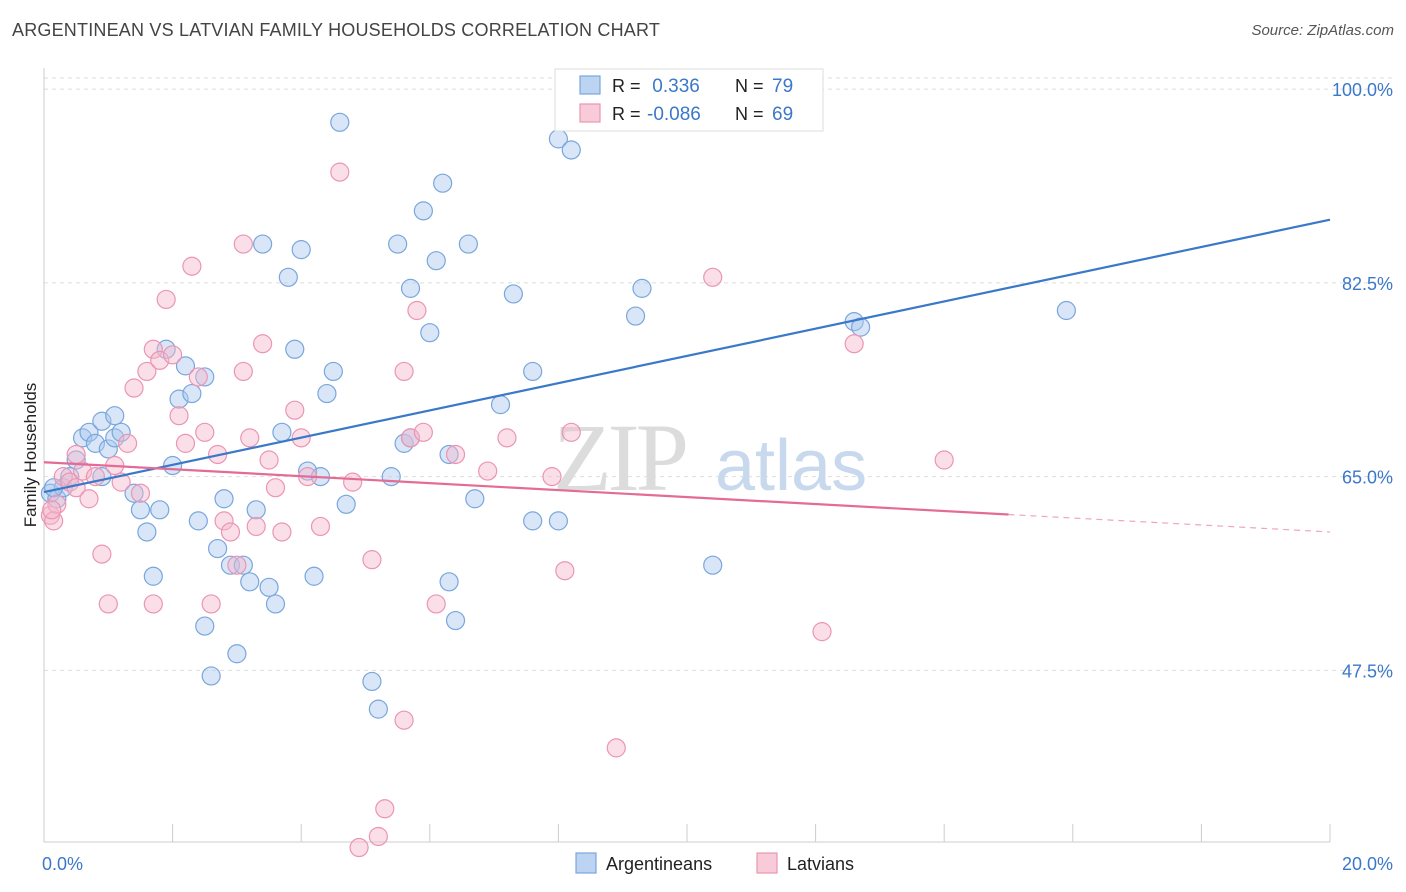 Image resolution: width=1406 pixels, height=892 pixels. I want to click on legend-swatch-blue, so click(590, 85).